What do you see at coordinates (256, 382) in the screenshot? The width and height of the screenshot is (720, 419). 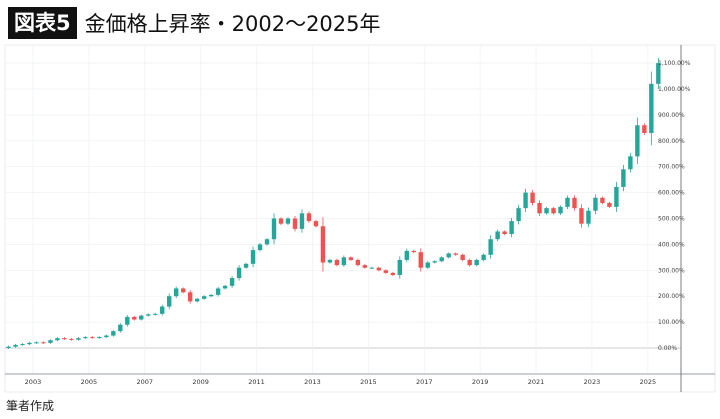 I see `x-tick-label: 2011` at bounding box center [256, 382].